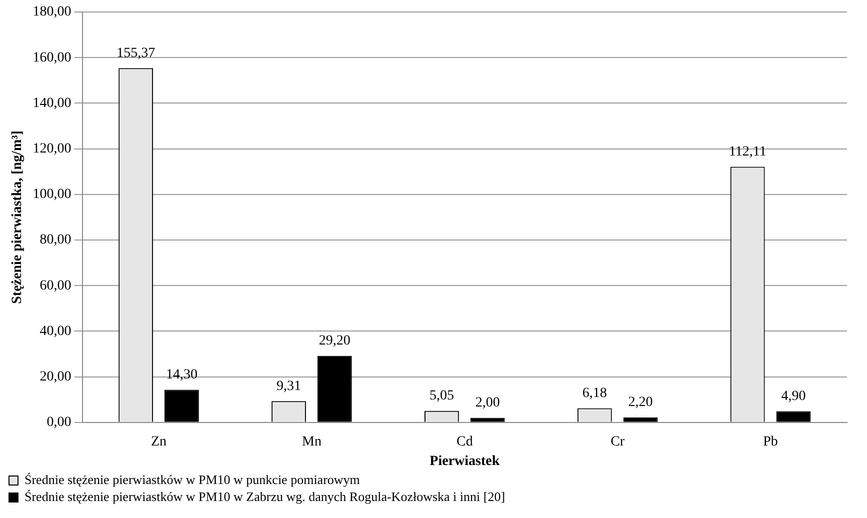 The image size is (867, 518). I want to click on data-label: 6,18, so click(594, 393).